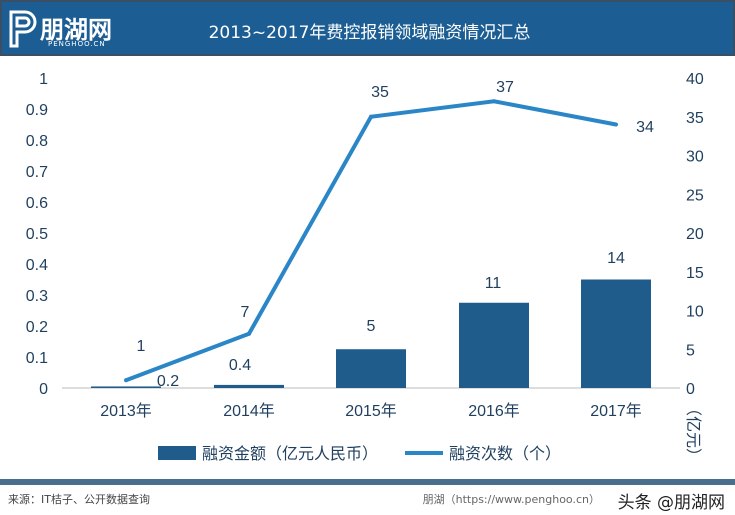  What do you see at coordinates (367, 482) in the screenshot?
I see `footer-divider` at bounding box center [367, 482].